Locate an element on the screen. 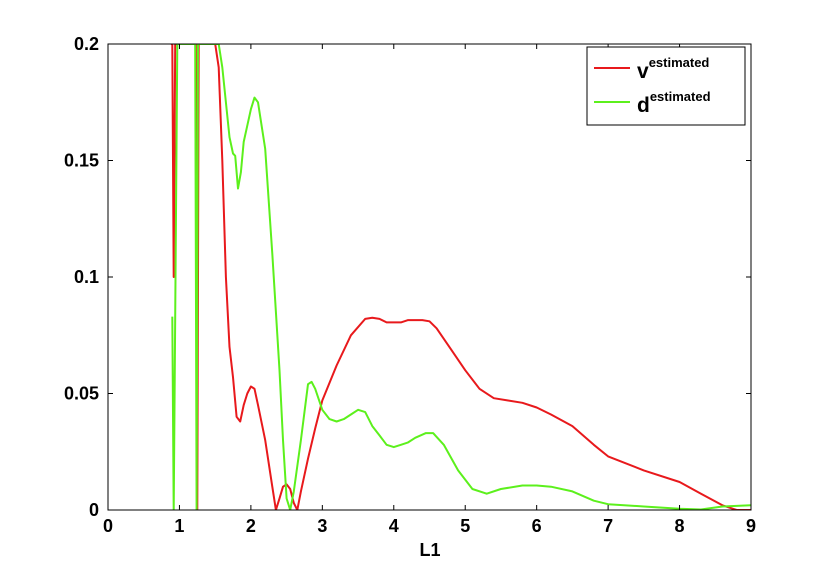 This screenshot has height=574, width=830. legend: vestimated destimated is located at coordinates (666, 86).